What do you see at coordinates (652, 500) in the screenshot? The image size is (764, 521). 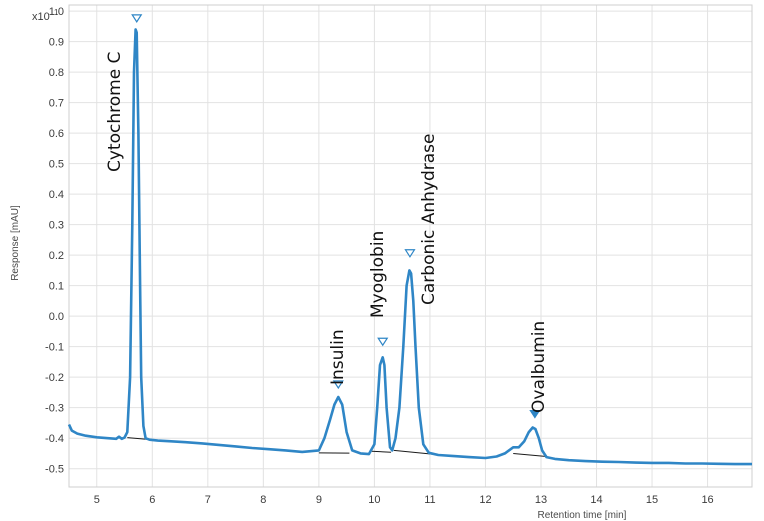 I see `x-tick-label: 15` at bounding box center [652, 500].